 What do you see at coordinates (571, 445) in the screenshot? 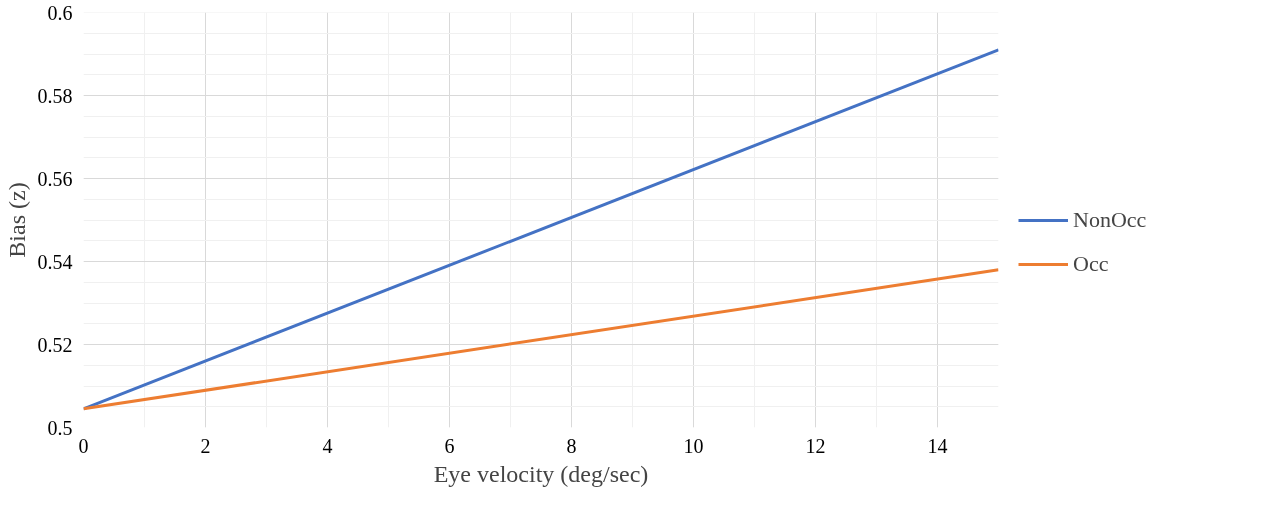
I see `x-tick-label: 8` at bounding box center [571, 445].